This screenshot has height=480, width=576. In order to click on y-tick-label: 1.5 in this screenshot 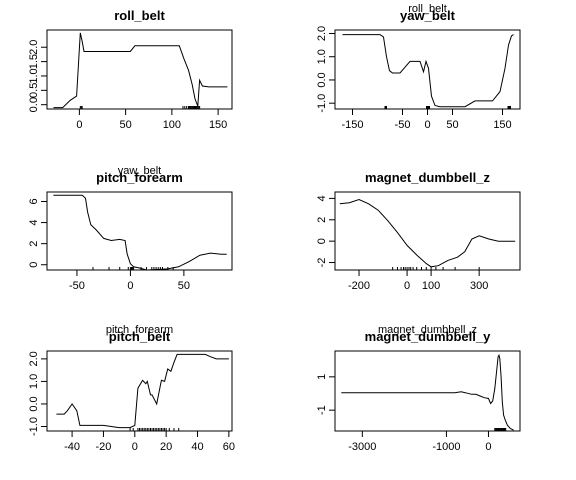, I will do `click(34, 61)`.